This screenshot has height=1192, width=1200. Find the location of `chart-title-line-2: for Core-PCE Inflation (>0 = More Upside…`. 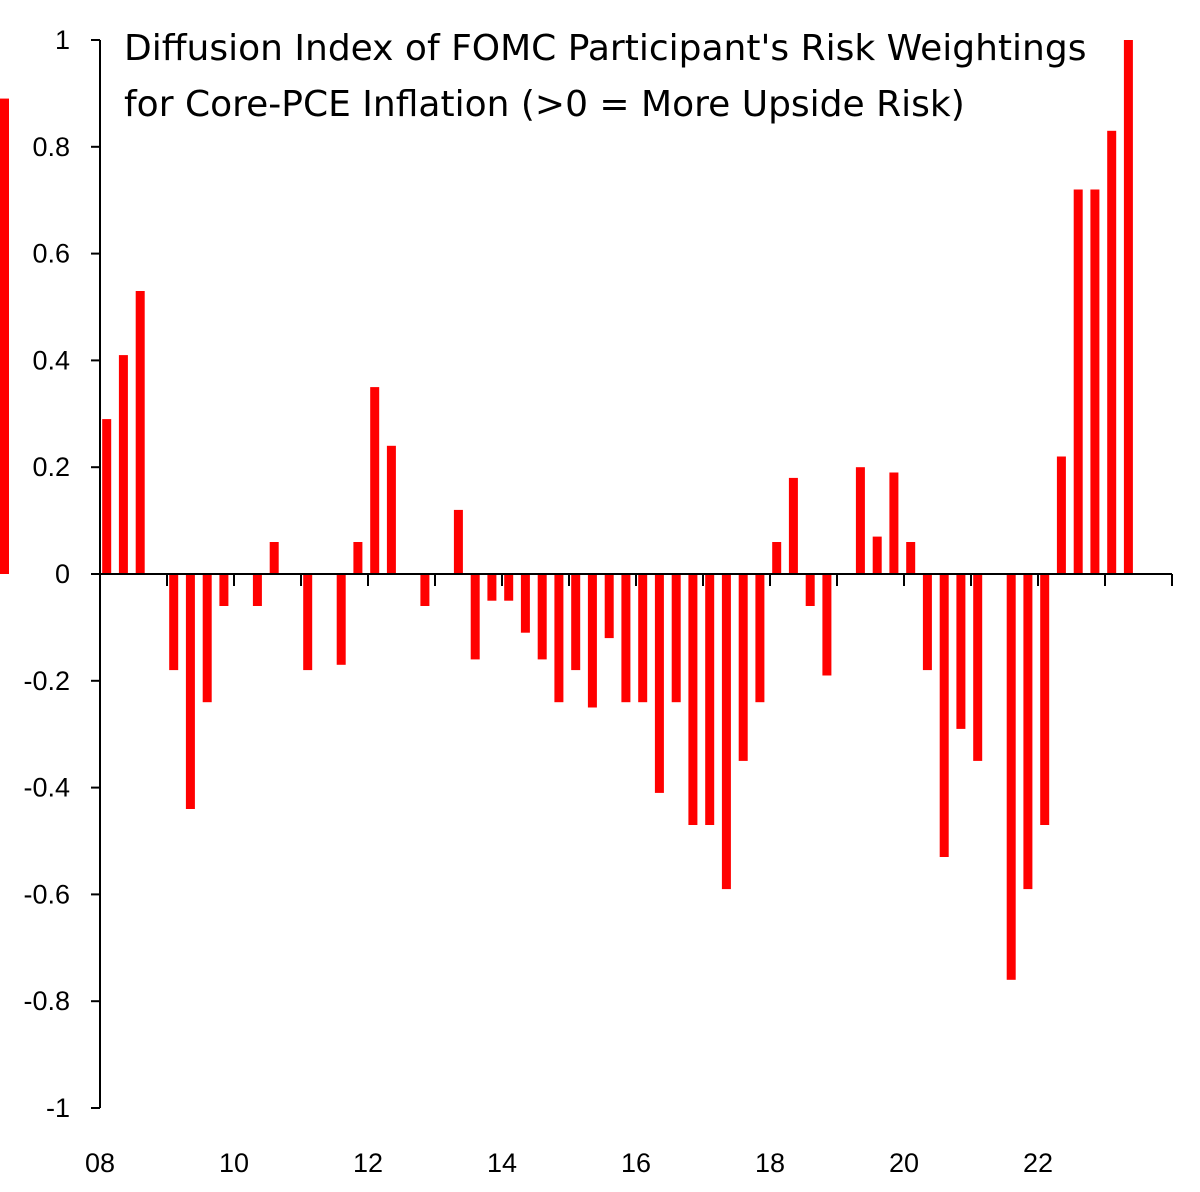

chart-title-line-2: for Core-PCE Inflation (>0 = More Upside… is located at coordinates (544, 104).